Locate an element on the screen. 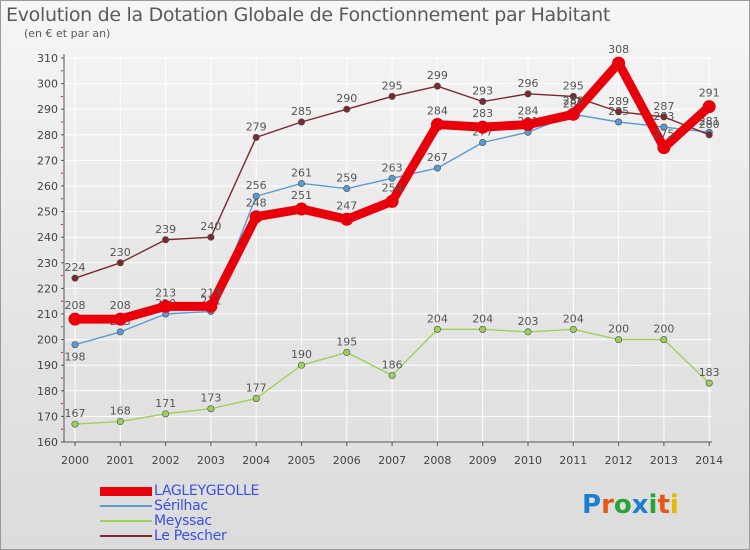 Image resolution: width=750 pixels, height=550 pixels. legend-label: LAGLEYGEOLLE is located at coordinates (207, 491).